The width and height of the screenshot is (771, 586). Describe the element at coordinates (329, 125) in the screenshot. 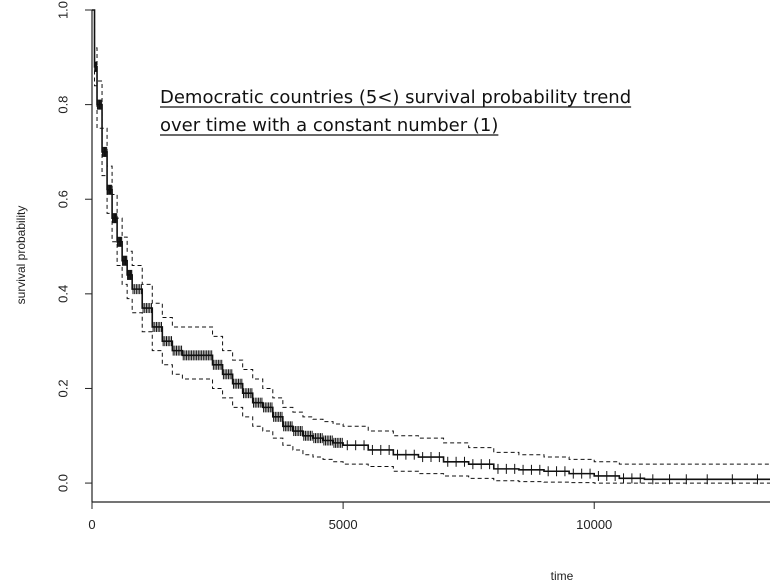

I see `chart-title-line: over time with a constant number (1)` at that location.